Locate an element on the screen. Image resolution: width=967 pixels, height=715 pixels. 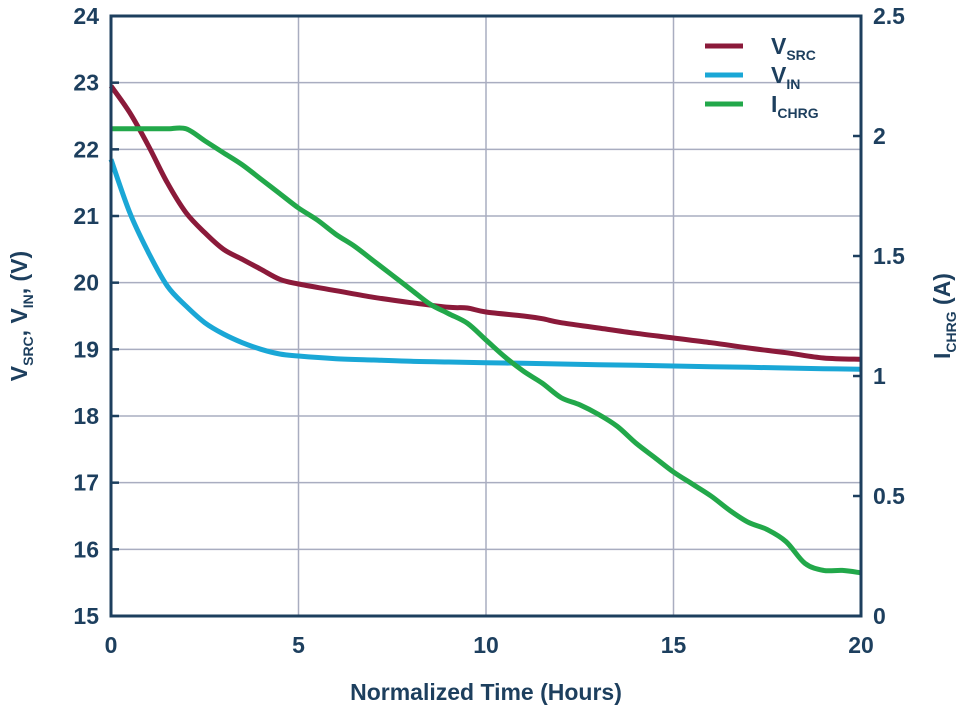
y-left-tick-label: 21 is located at coordinates (86, 216).